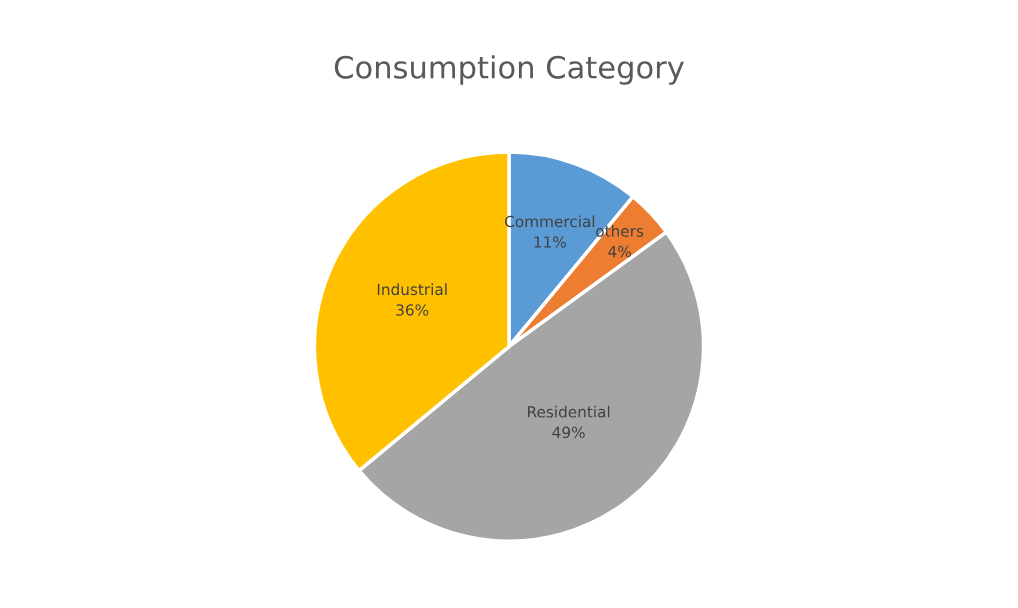 The height and width of the screenshot is (608, 1018). What do you see at coordinates (509, 70) in the screenshot?
I see `chart-title: Consumption Category` at bounding box center [509, 70].